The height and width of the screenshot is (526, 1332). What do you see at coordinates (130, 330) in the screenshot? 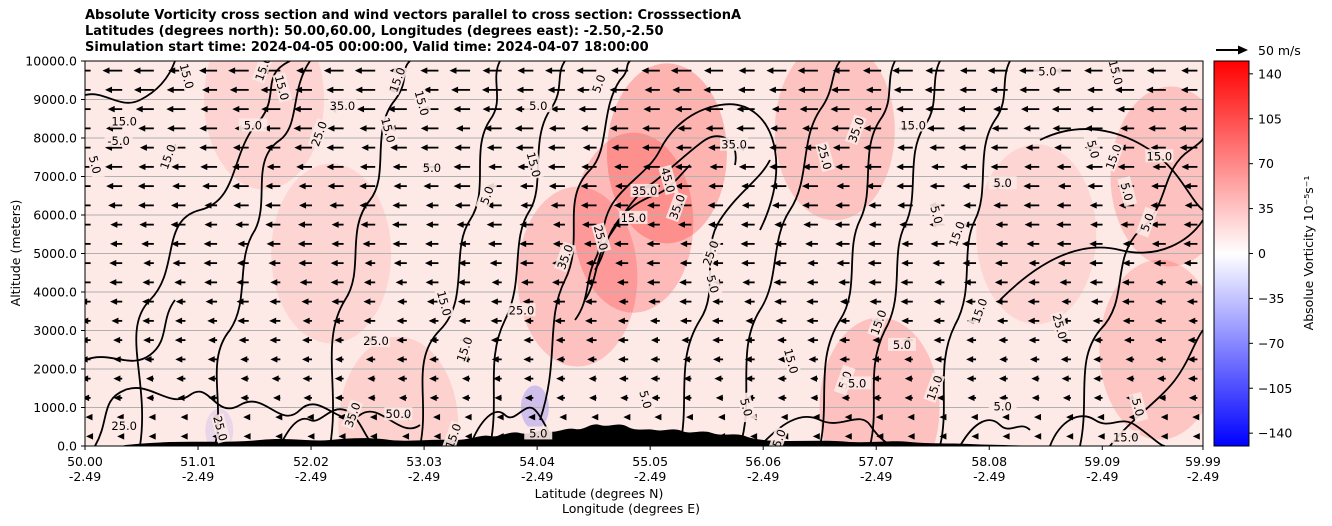
I see `contour-line` at bounding box center [130, 330].